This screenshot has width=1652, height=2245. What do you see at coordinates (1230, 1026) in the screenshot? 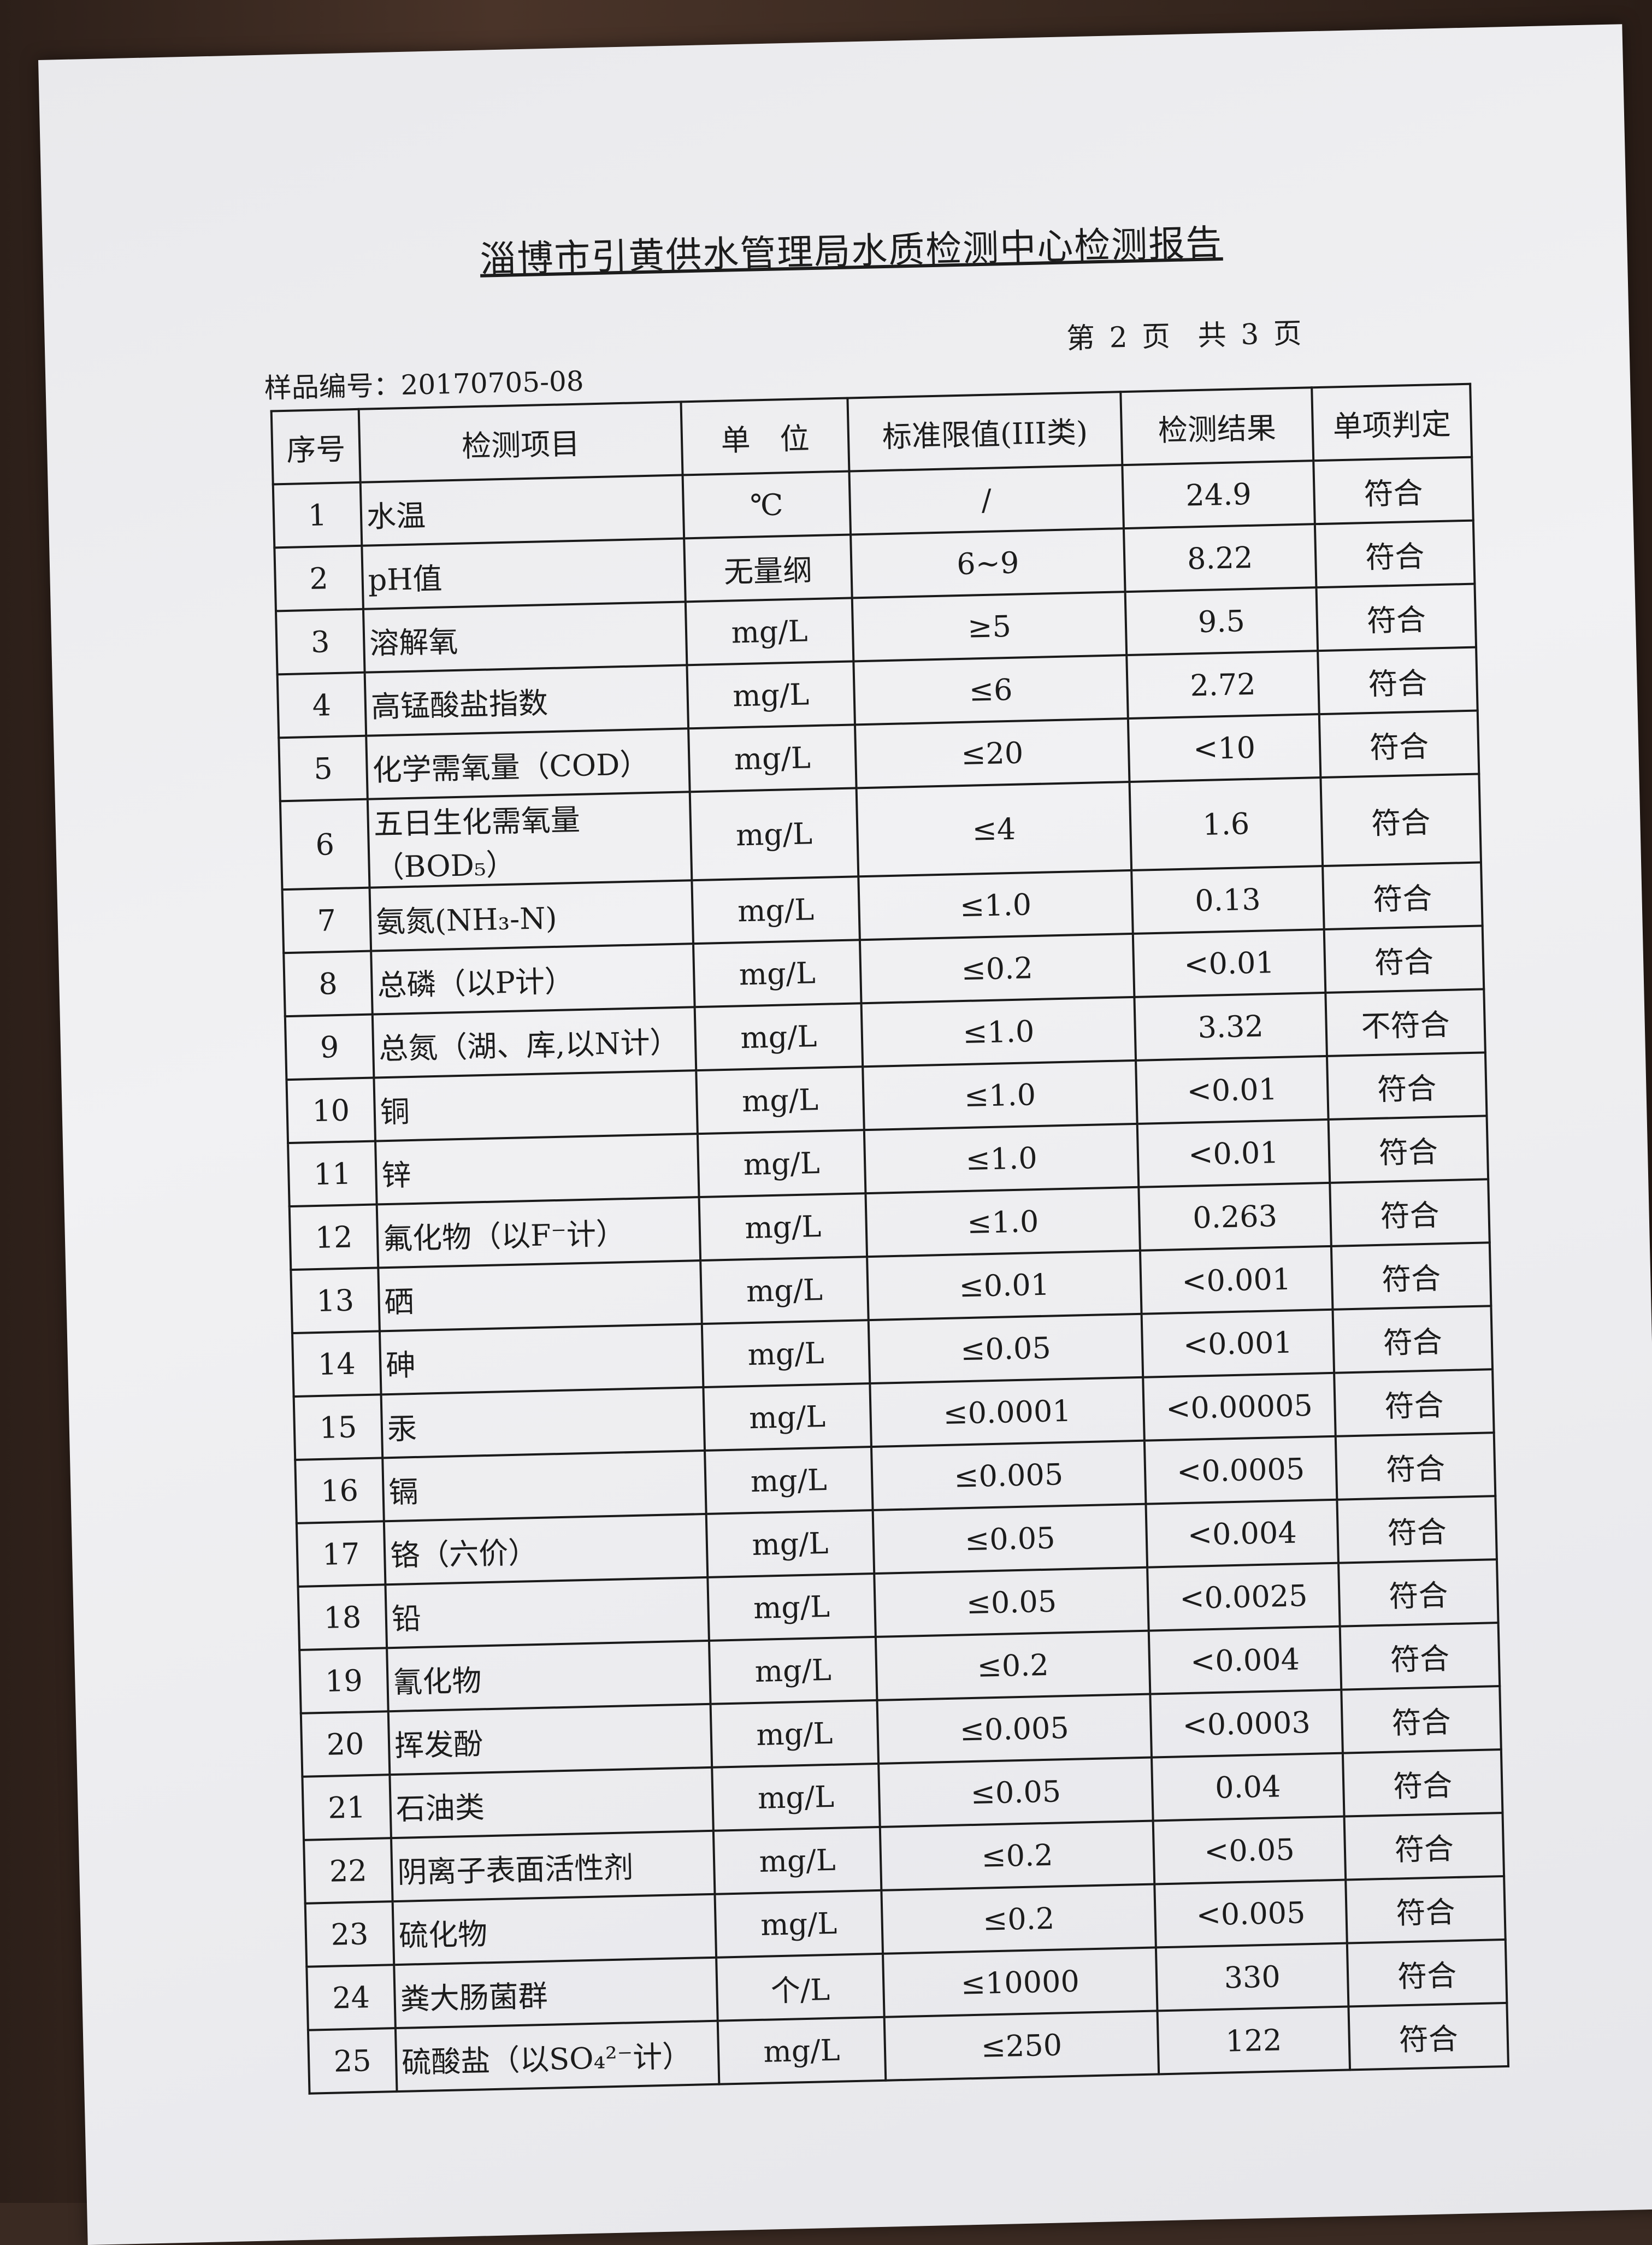
I see `cell-result: 3.32` at bounding box center [1230, 1026].